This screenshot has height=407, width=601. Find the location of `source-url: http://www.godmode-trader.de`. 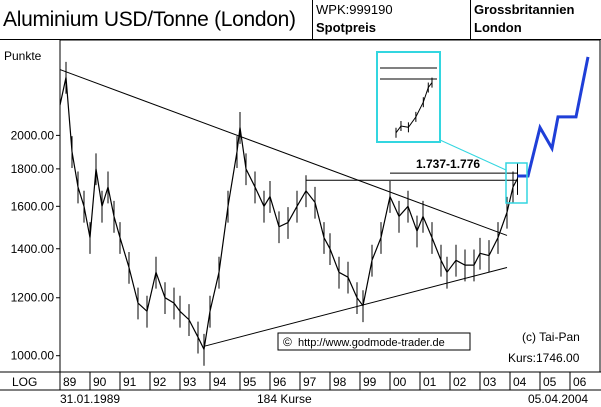

source-url: http://www.godmode-trader.de is located at coordinates (371, 343).